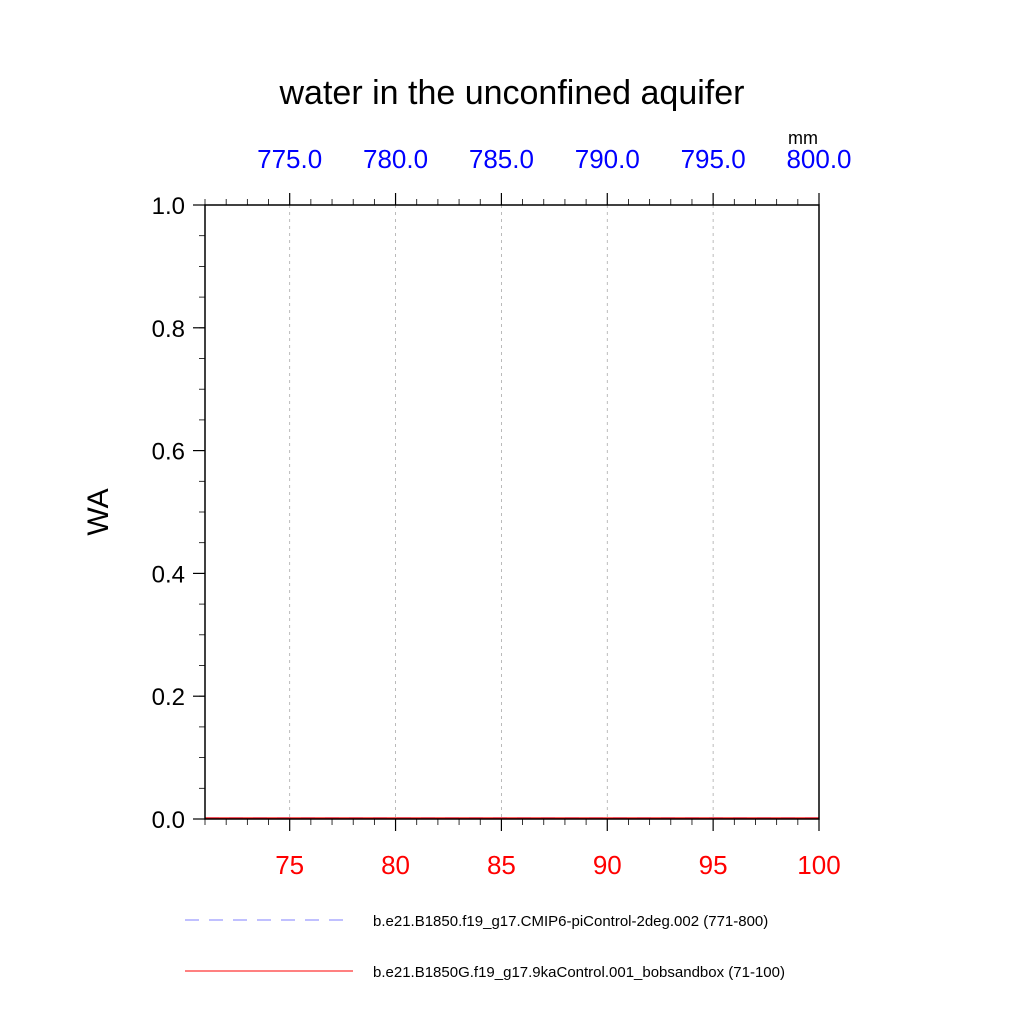 The width and height of the screenshot is (1024, 1024). What do you see at coordinates (395, 159) in the screenshot?
I see `top-tick-label: 780.0` at bounding box center [395, 159].